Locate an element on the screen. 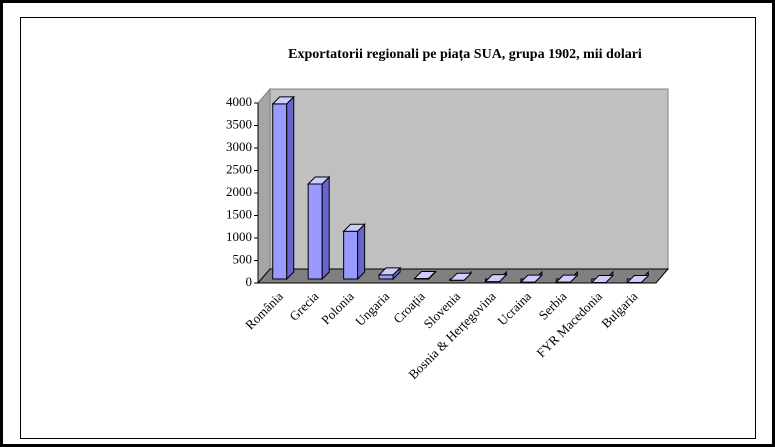 Image resolution: width=775 pixels, height=447 pixels. y-tick-label: 2000 is located at coordinates (239, 191).